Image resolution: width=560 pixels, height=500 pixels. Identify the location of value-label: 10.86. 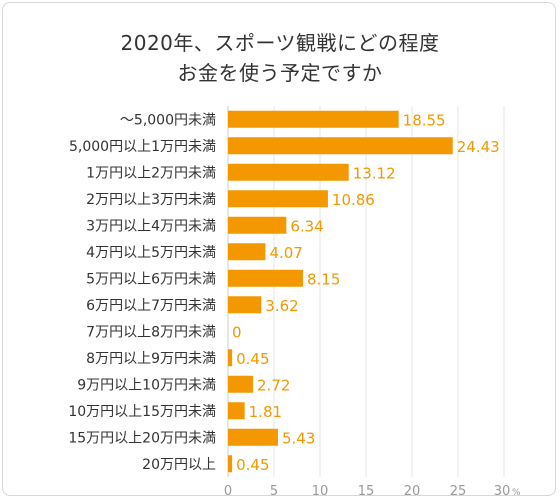
(353, 200).